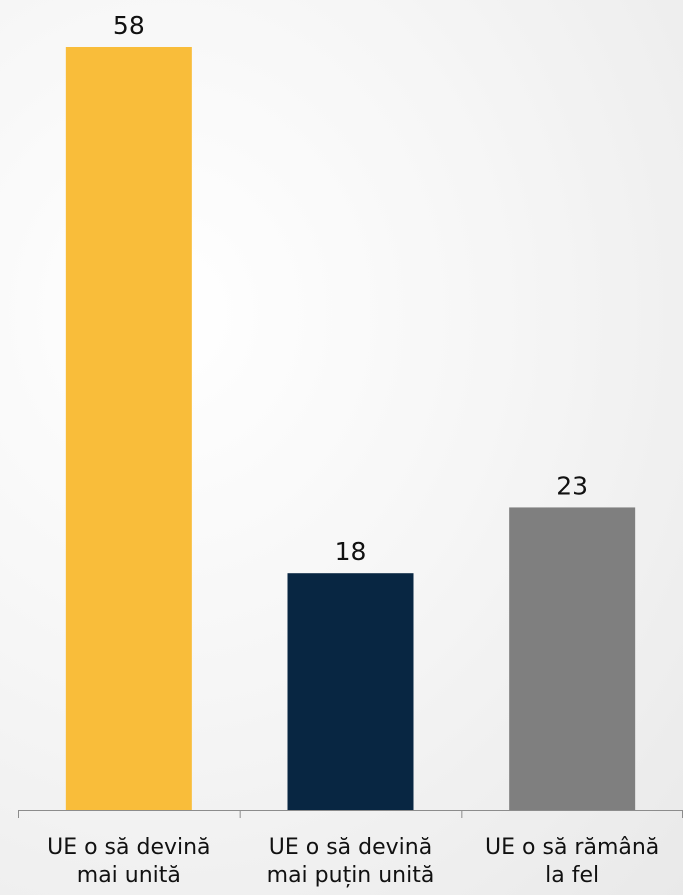  I want to click on value-label-1: 58, so click(129, 25).